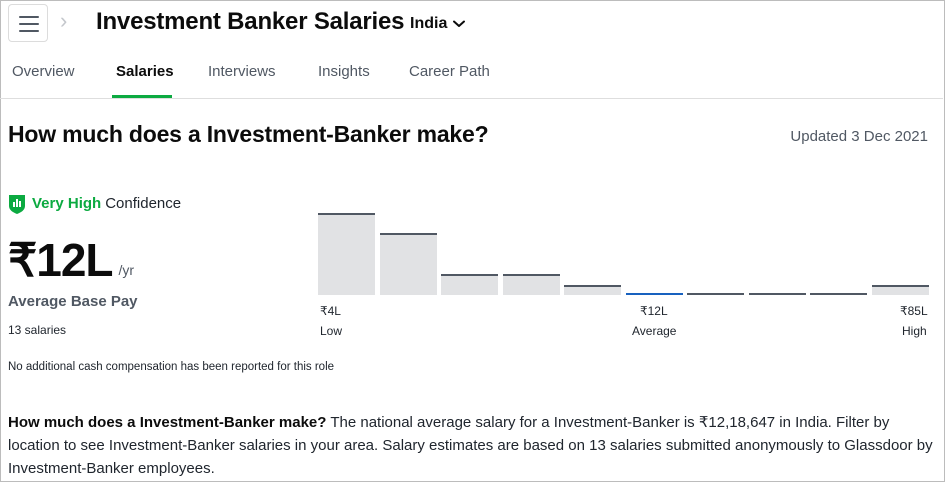 The width and height of the screenshot is (945, 482). I want to click on active-tab-indicator, so click(142, 97).